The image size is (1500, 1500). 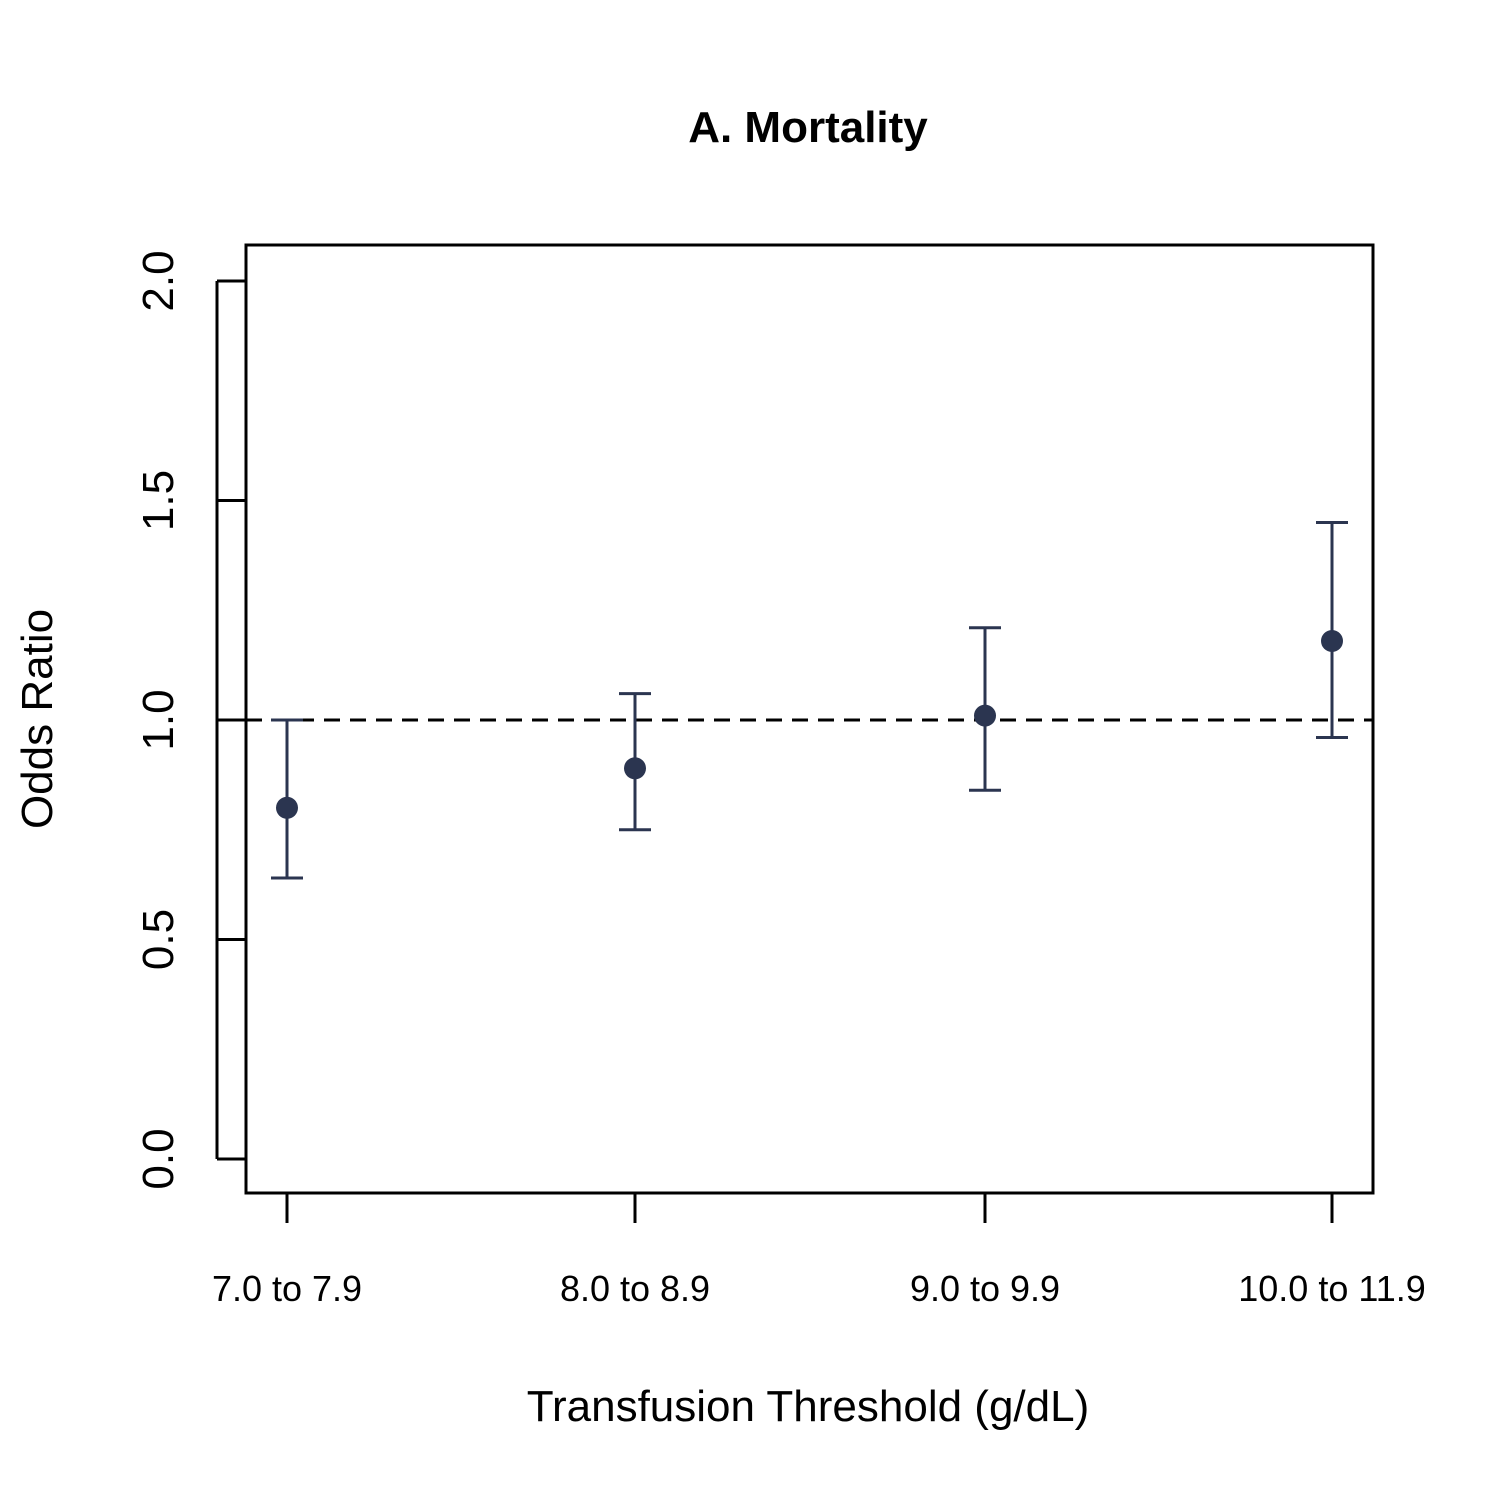 What do you see at coordinates (808, 1406) in the screenshot?
I see `x-axis-label: Transfusion Threshold (g/dL)` at bounding box center [808, 1406].